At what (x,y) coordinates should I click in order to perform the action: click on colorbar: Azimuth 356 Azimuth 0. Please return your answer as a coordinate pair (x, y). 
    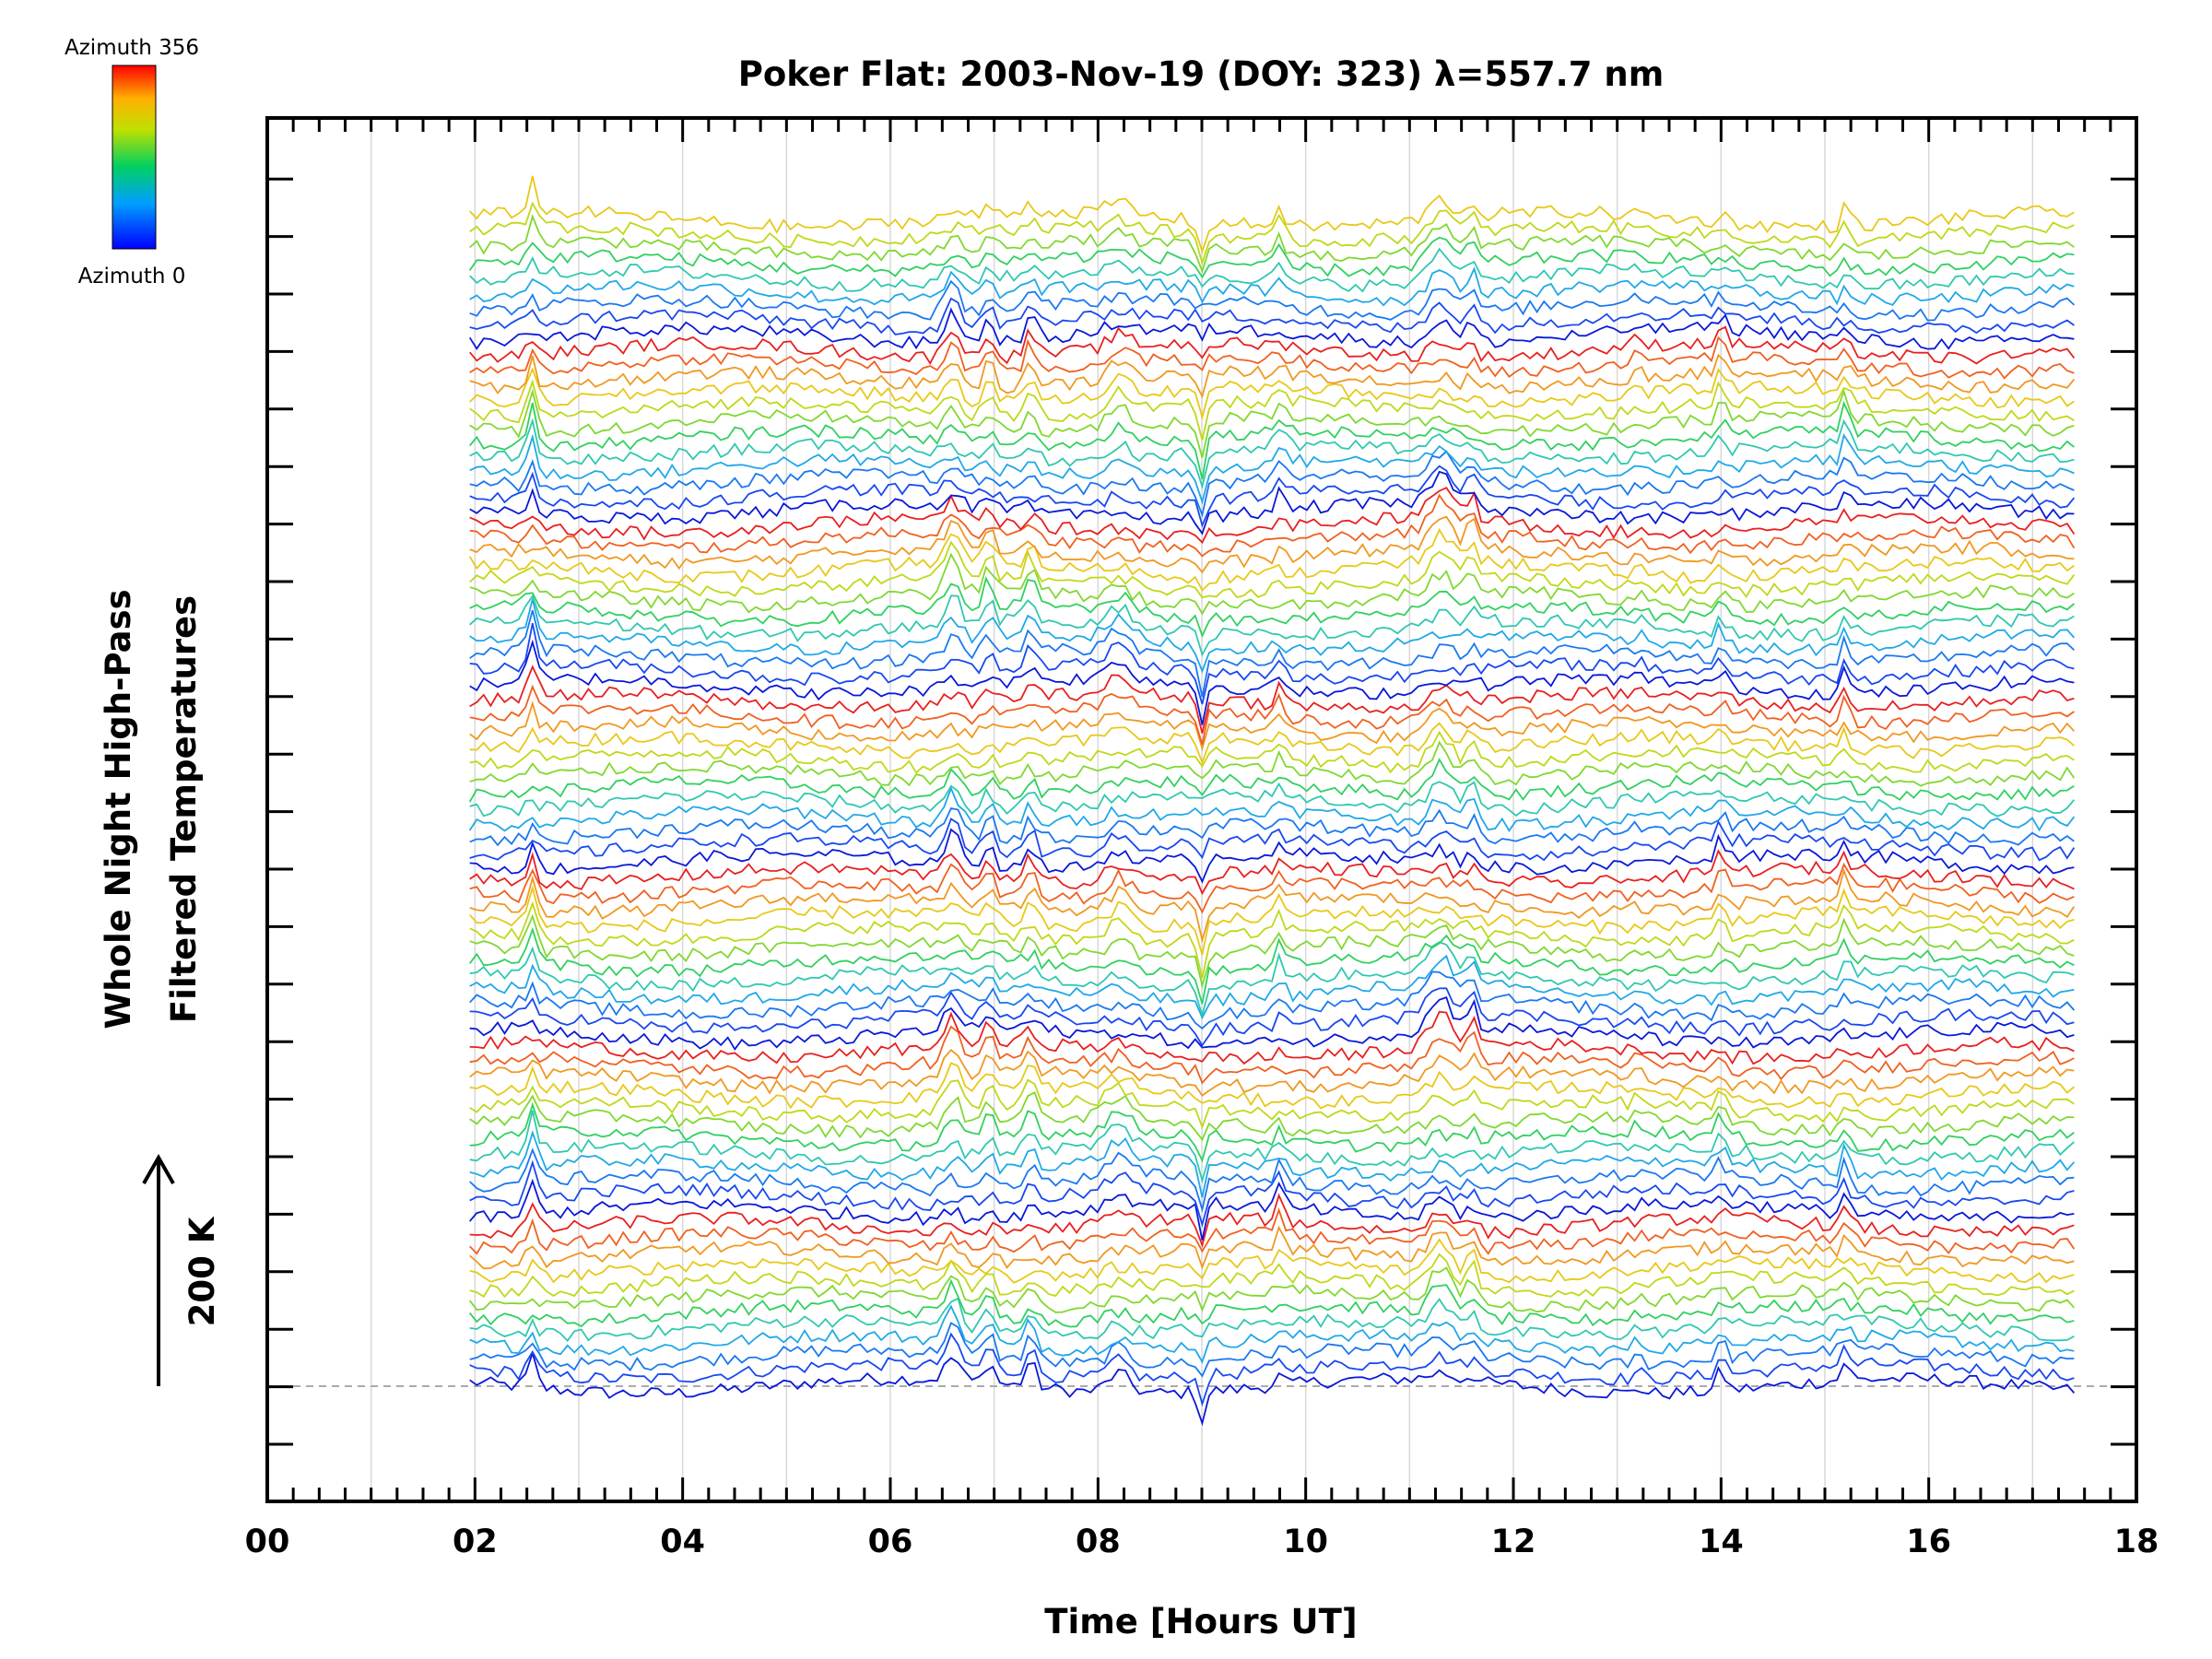
    Looking at the image, I should click on (132, 162).